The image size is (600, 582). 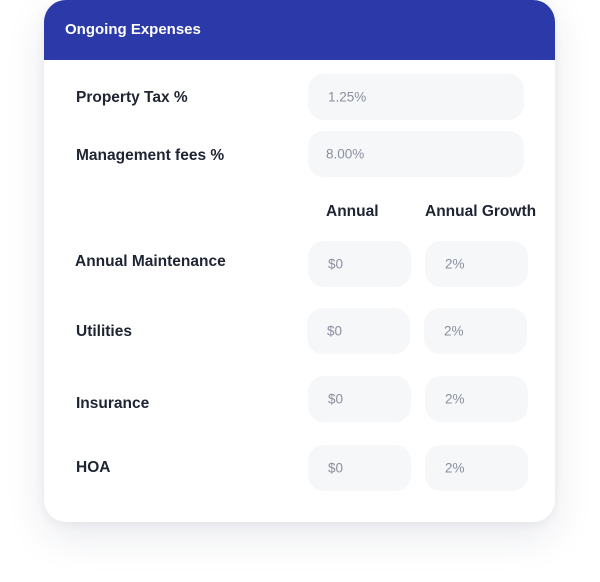 What do you see at coordinates (150, 155) in the screenshot?
I see `management-fees-label: Management fees %` at bounding box center [150, 155].